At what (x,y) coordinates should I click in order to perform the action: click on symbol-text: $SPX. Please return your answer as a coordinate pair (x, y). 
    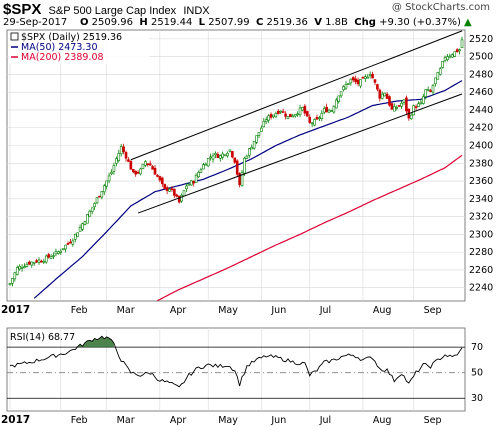
    Looking at the image, I should click on (22, 9).